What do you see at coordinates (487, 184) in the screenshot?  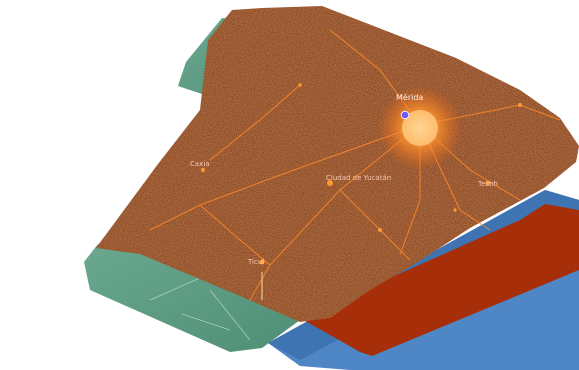 I see `place-label-tecoh: Tecoh` at bounding box center [487, 184].